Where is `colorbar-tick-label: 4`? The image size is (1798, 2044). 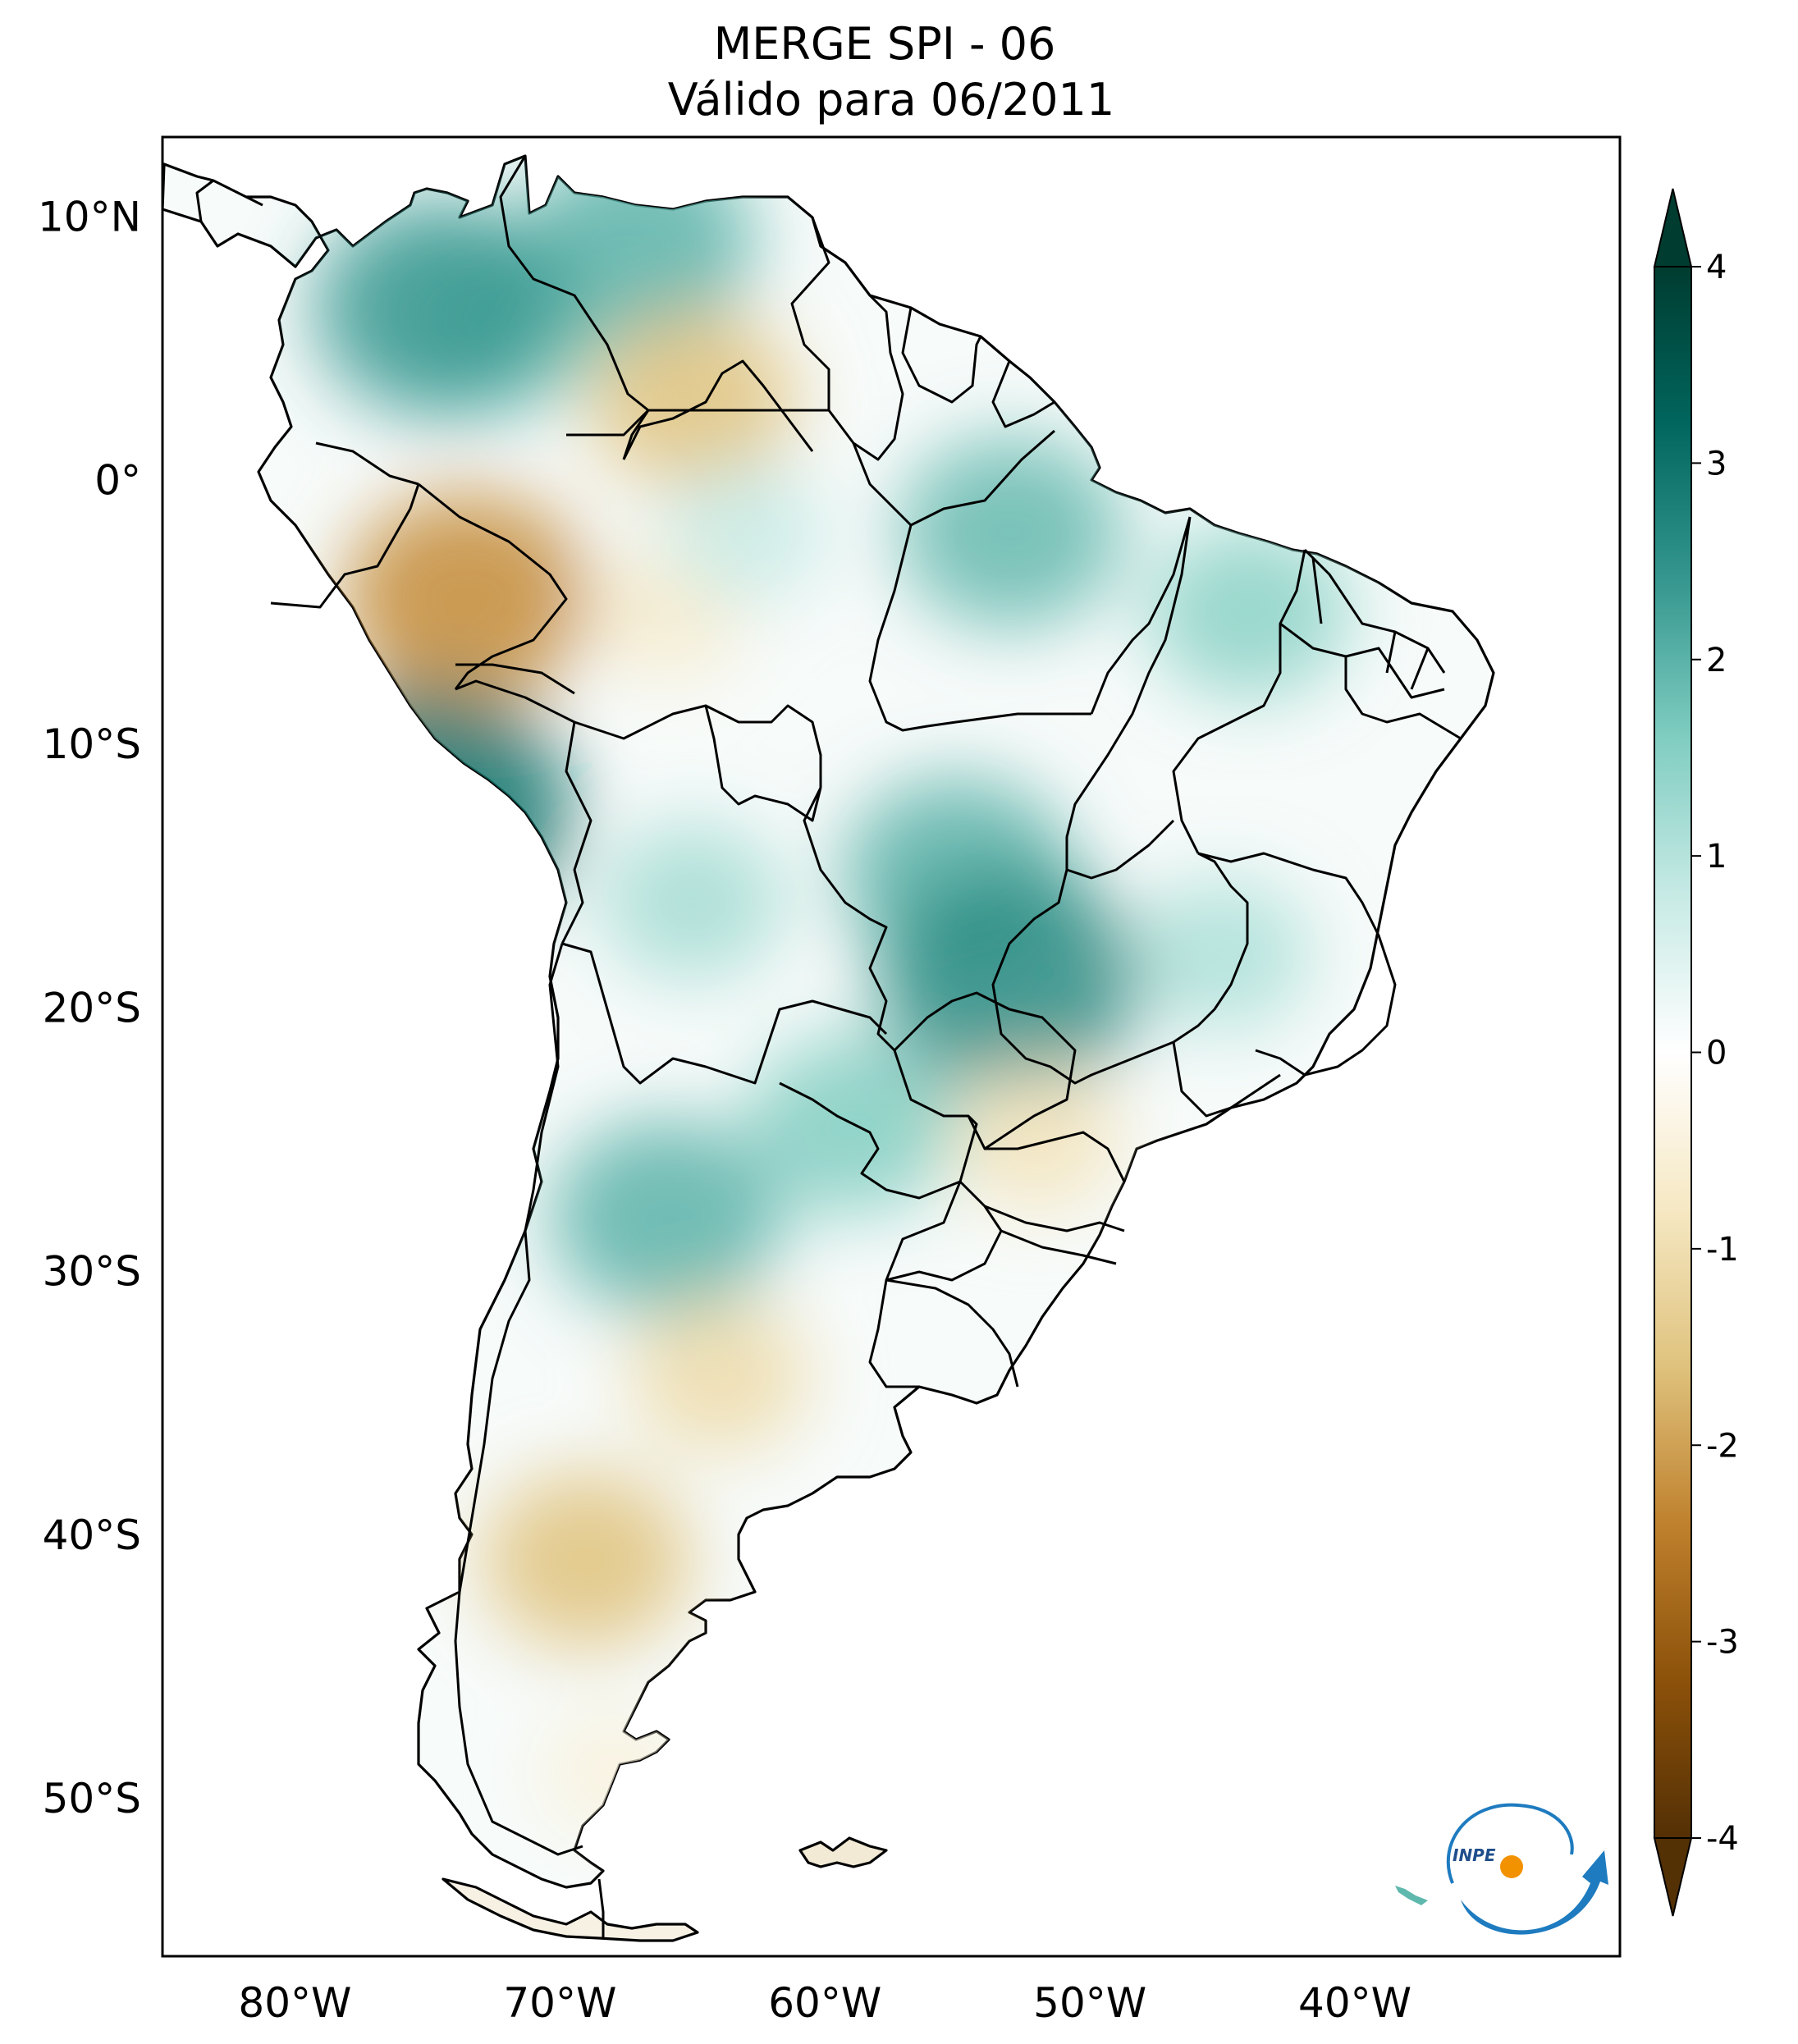
colorbar-tick-label: 4 is located at coordinates (1716, 267).